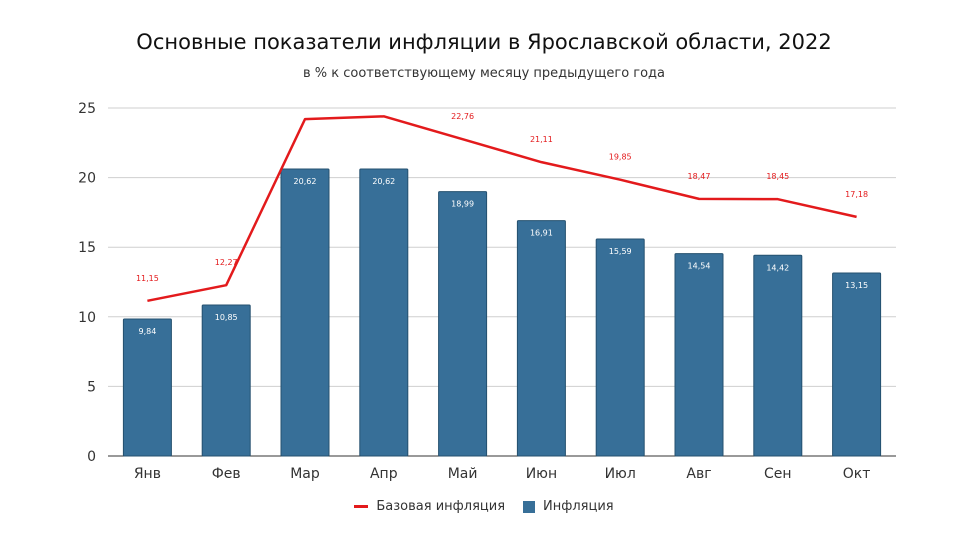 The image size is (968, 544). I want to click on line-data-label: 22,76, so click(462, 116).